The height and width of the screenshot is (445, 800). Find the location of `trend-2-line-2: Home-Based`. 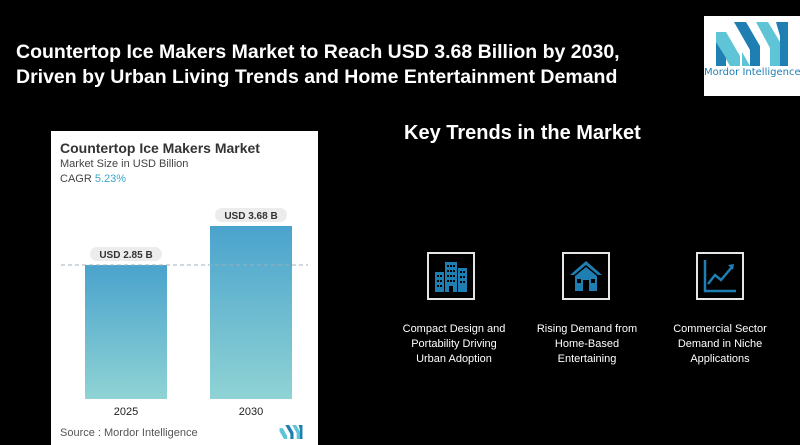

trend-2-line-2: Home-Based is located at coordinates (587, 344).